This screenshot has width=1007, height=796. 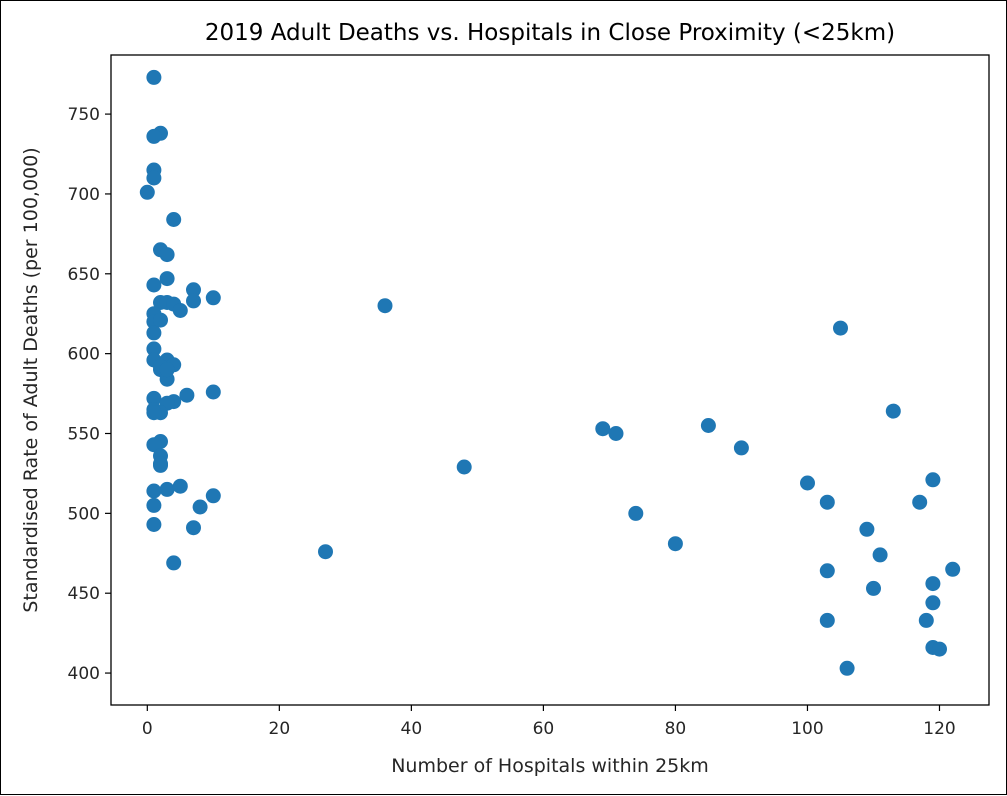 What do you see at coordinates (84, 514) in the screenshot?
I see `y-tick-label: 500` at bounding box center [84, 514].